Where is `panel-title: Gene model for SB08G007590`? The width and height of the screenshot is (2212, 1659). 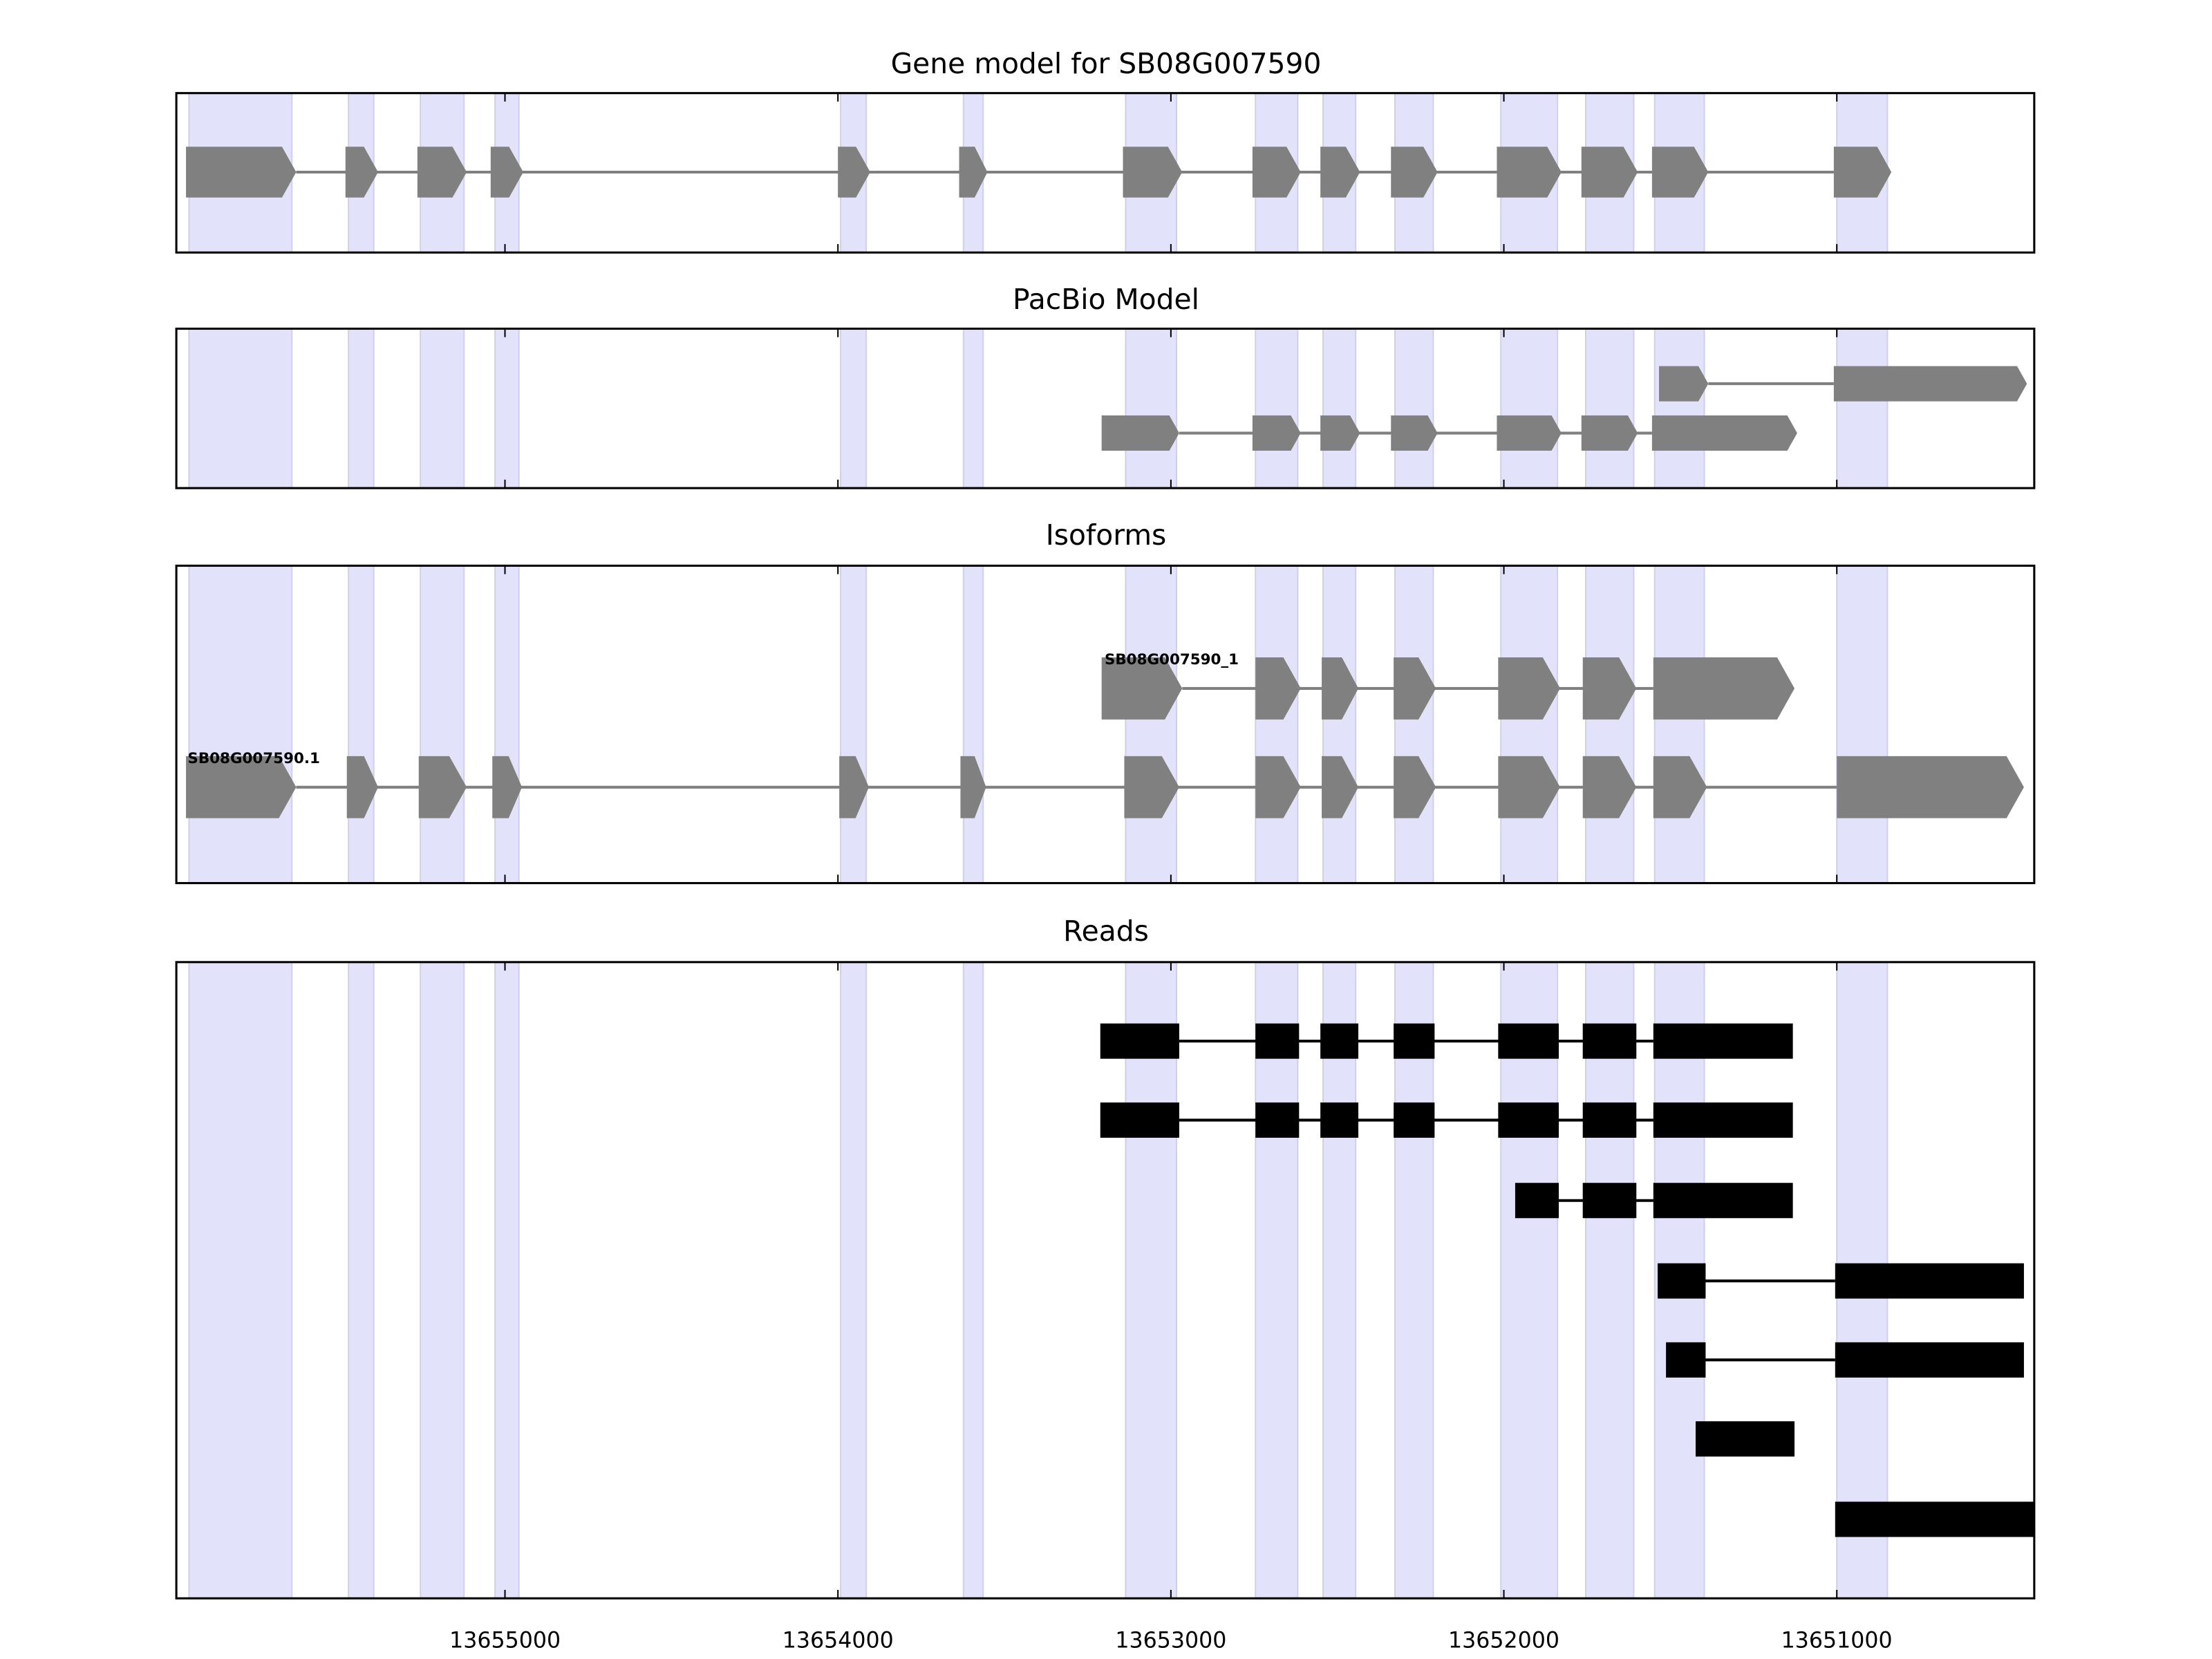 panel-title: Gene model for SB08G007590 is located at coordinates (1106, 63).